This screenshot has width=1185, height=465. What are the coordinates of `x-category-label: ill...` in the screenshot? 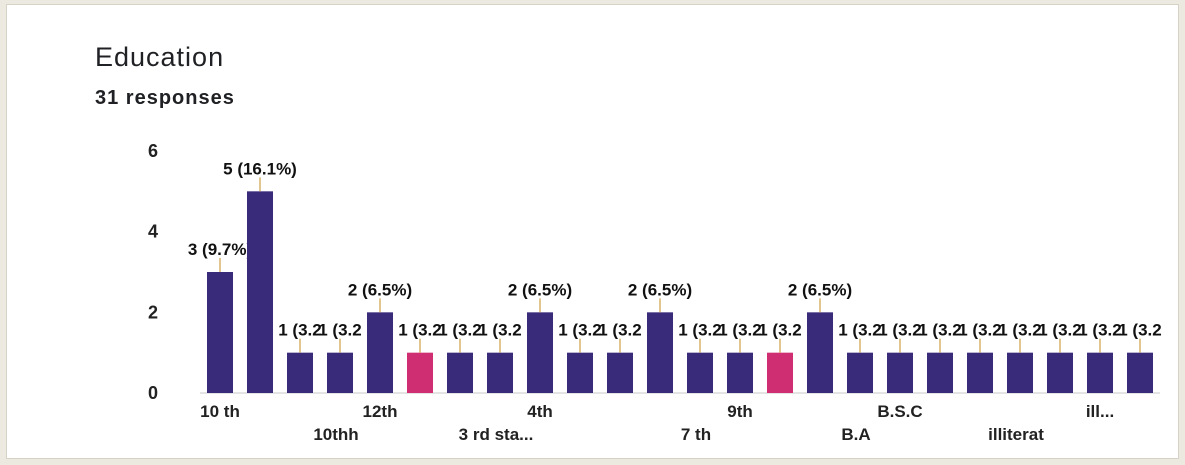 It's located at (1100, 411).